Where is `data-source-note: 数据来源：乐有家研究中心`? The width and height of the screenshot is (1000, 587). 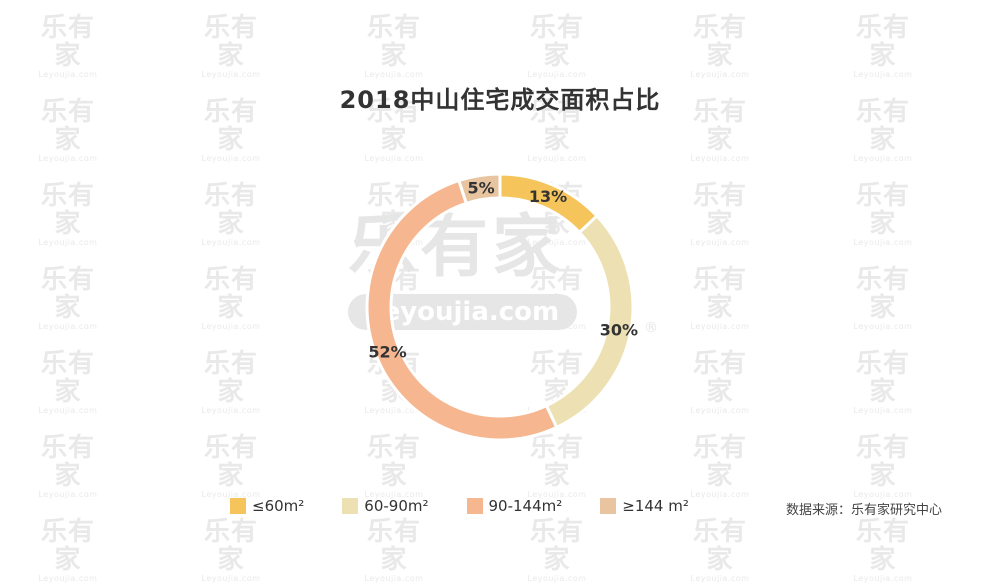
data-source-note: 数据来源：乐有家研究中心 is located at coordinates (864, 510).